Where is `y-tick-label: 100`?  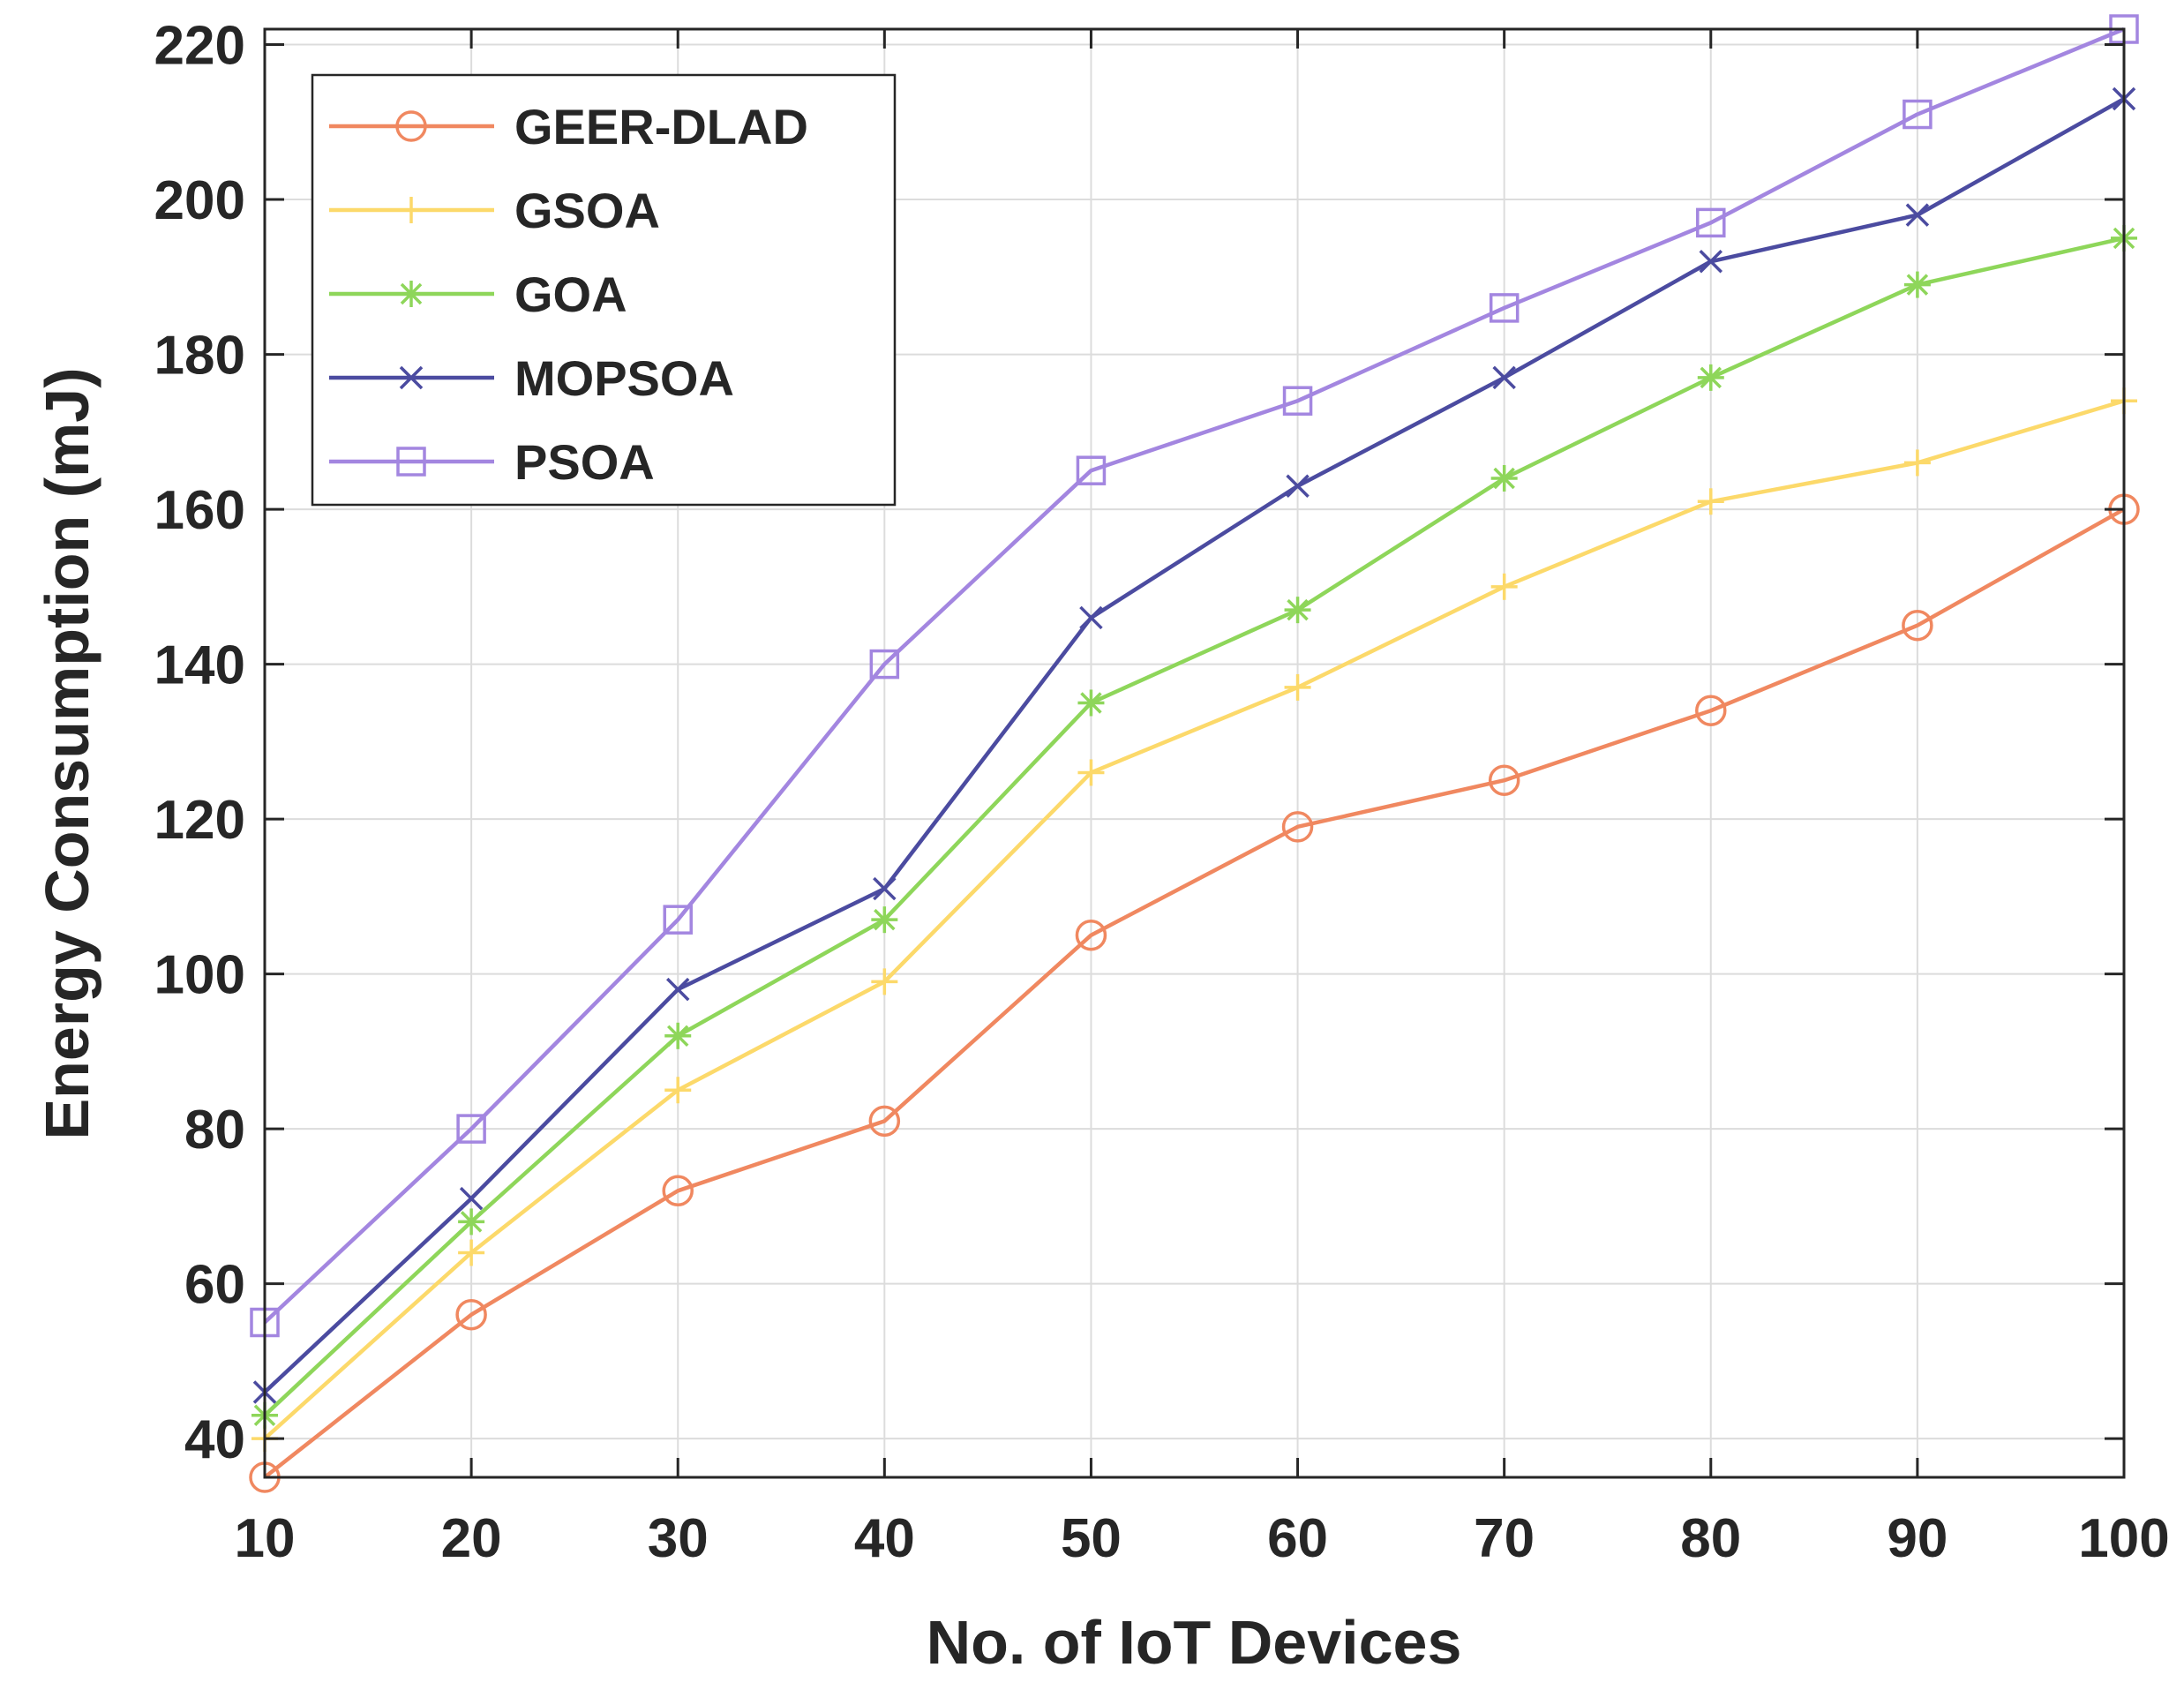 y-tick-label: 100 is located at coordinates (199, 975).